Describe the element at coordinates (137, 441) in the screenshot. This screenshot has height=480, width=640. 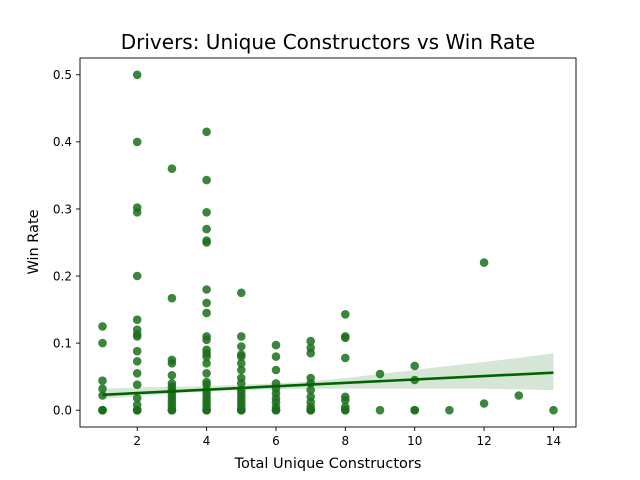
I see `x-tick-label: 2` at that location.